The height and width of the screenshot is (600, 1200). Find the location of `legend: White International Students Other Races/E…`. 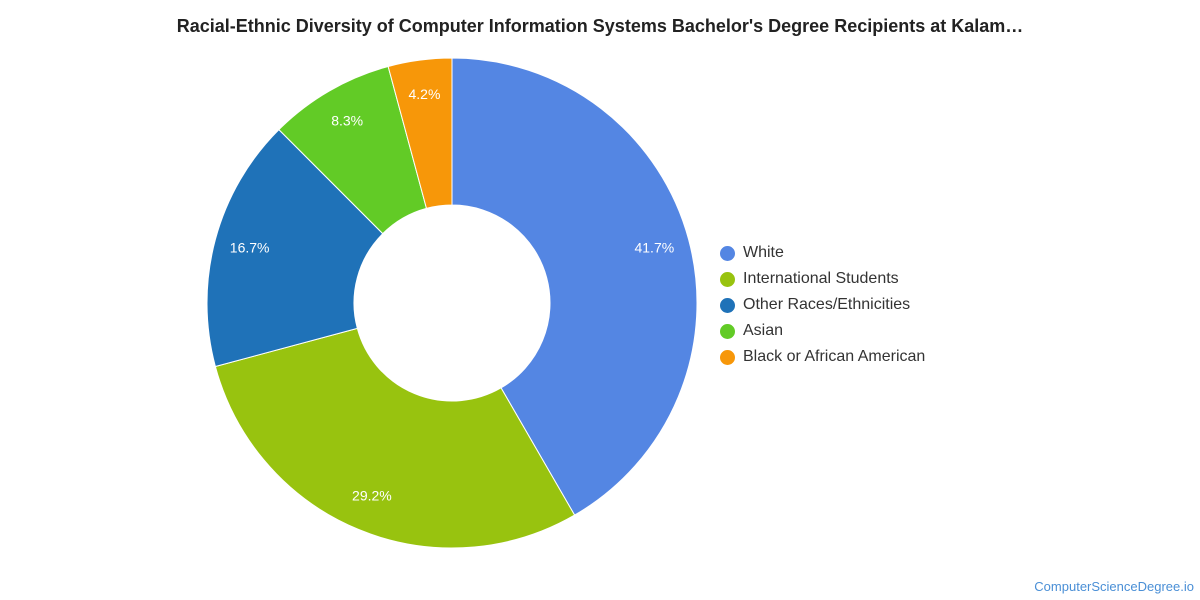

legend: White International Students Other Races/E… is located at coordinates (822, 305).